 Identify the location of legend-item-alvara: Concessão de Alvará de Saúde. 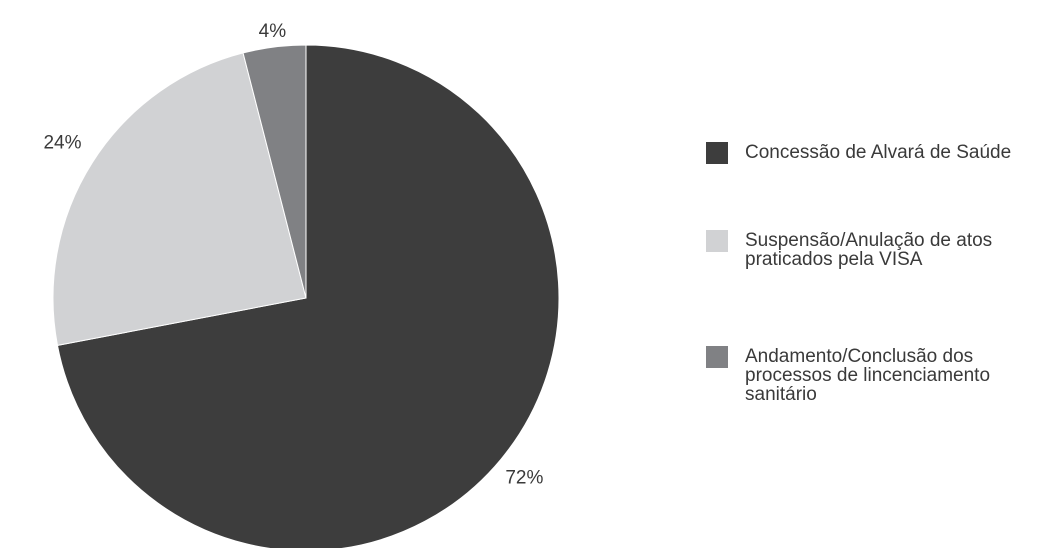
(875, 153).